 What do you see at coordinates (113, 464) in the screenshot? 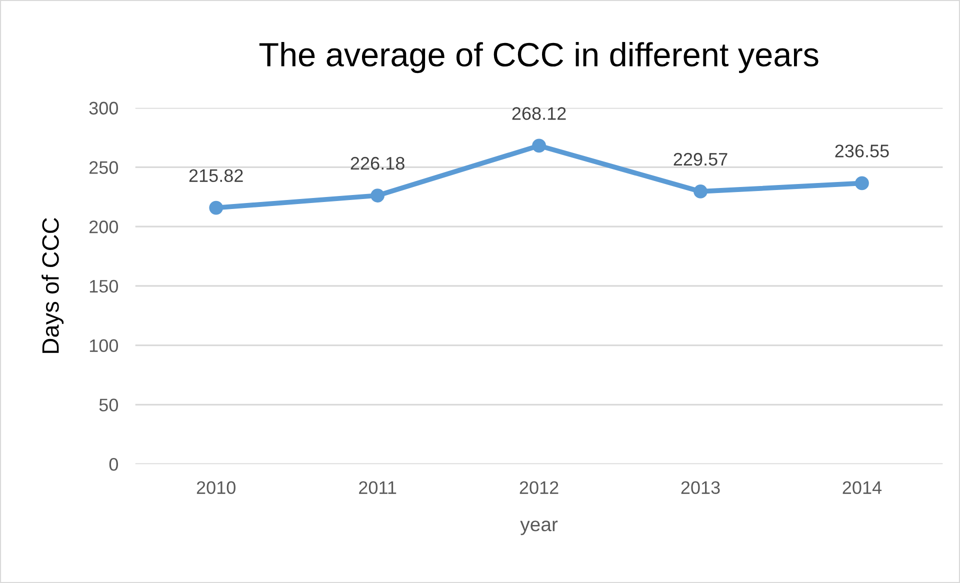
I see `y-tick-label: 0` at bounding box center [113, 464].